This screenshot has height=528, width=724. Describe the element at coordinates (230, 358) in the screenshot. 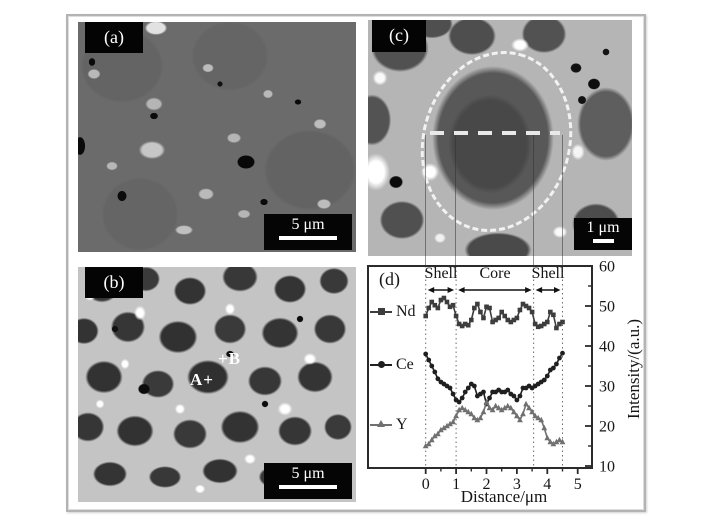

I see `point-annotation-b: +B` at that location.